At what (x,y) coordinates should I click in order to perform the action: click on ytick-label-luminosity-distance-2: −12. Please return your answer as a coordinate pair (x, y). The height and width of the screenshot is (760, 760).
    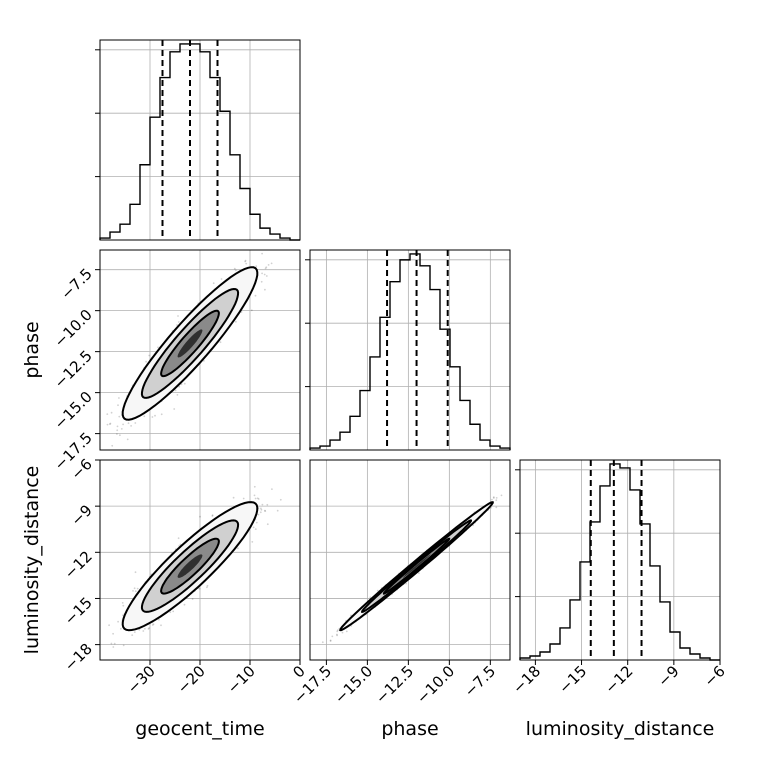
    Looking at the image, I should click on (78, 564).